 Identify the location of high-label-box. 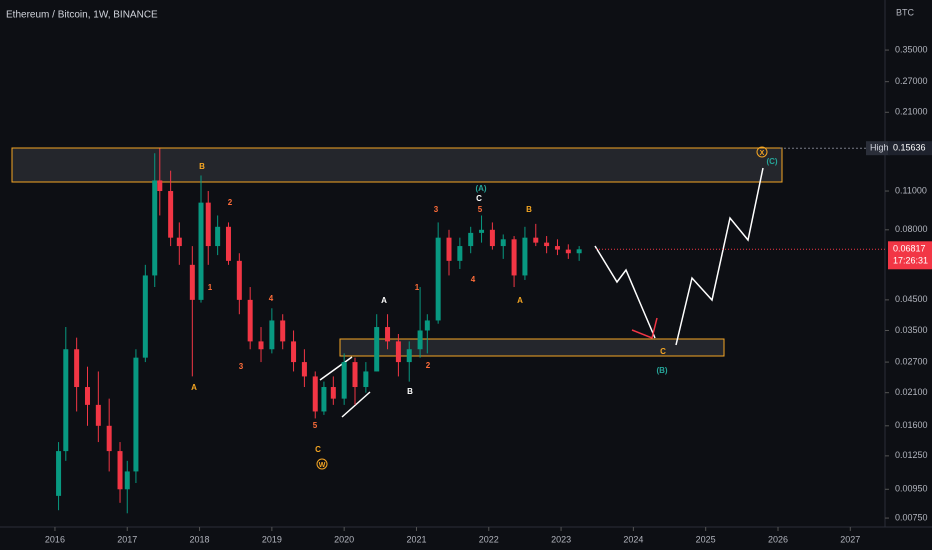
(878, 148).